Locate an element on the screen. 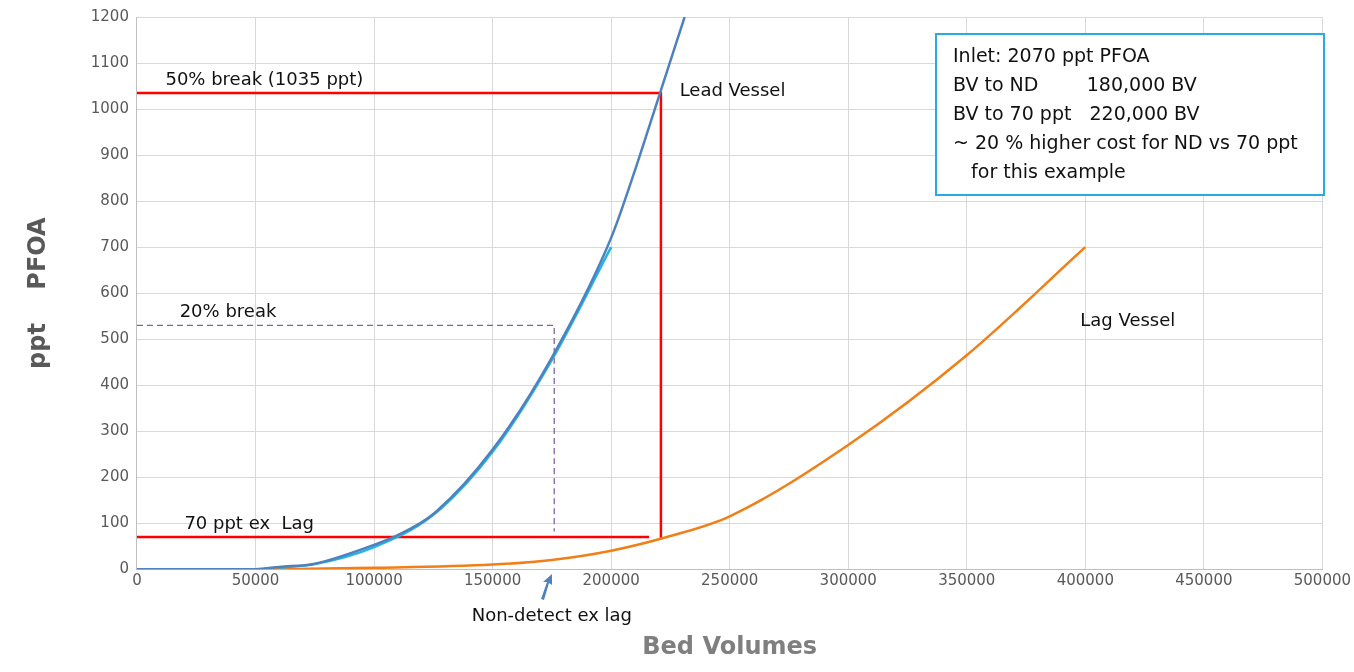  text: Non-detect ex lag is located at coordinates (551, 614).